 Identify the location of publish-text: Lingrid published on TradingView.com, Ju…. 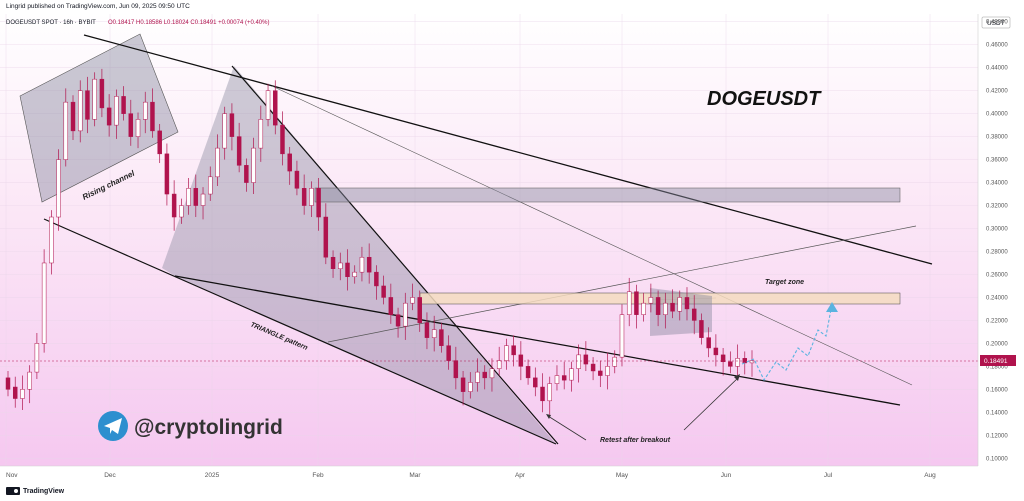
(98, 6).